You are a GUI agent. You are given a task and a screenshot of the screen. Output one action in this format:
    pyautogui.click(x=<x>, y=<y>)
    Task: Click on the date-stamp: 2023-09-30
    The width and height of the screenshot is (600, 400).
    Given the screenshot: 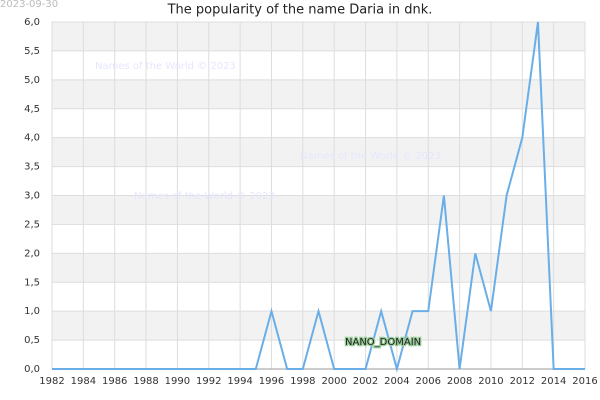 What is the action you would take?
    pyautogui.click(x=29, y=5)
    